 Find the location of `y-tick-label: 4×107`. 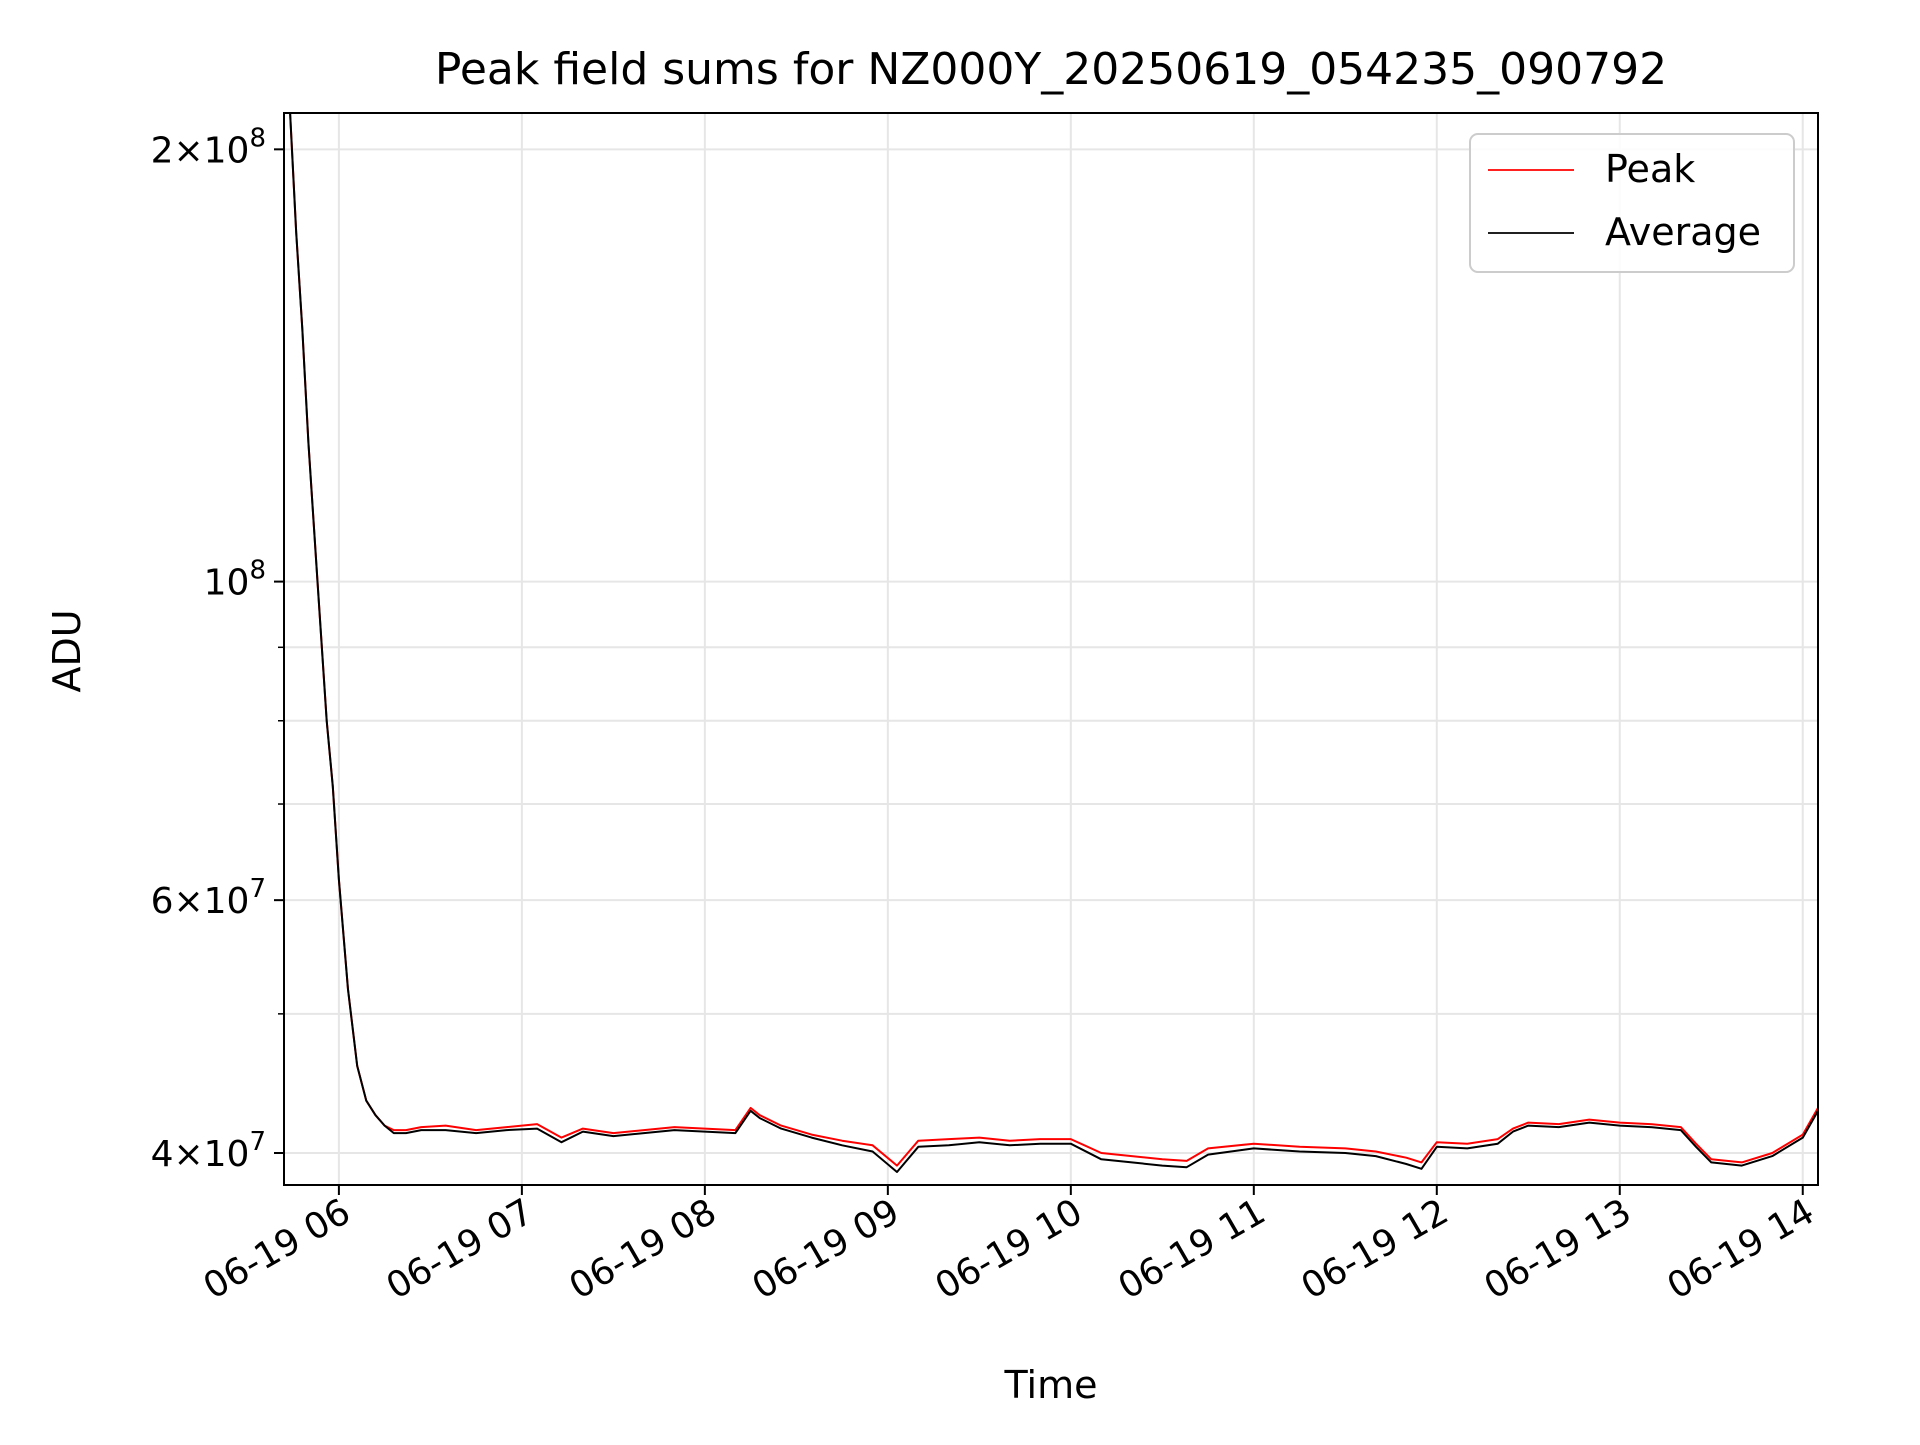

y-tick-label: 4×107 is located at coordinates (208, 1151).